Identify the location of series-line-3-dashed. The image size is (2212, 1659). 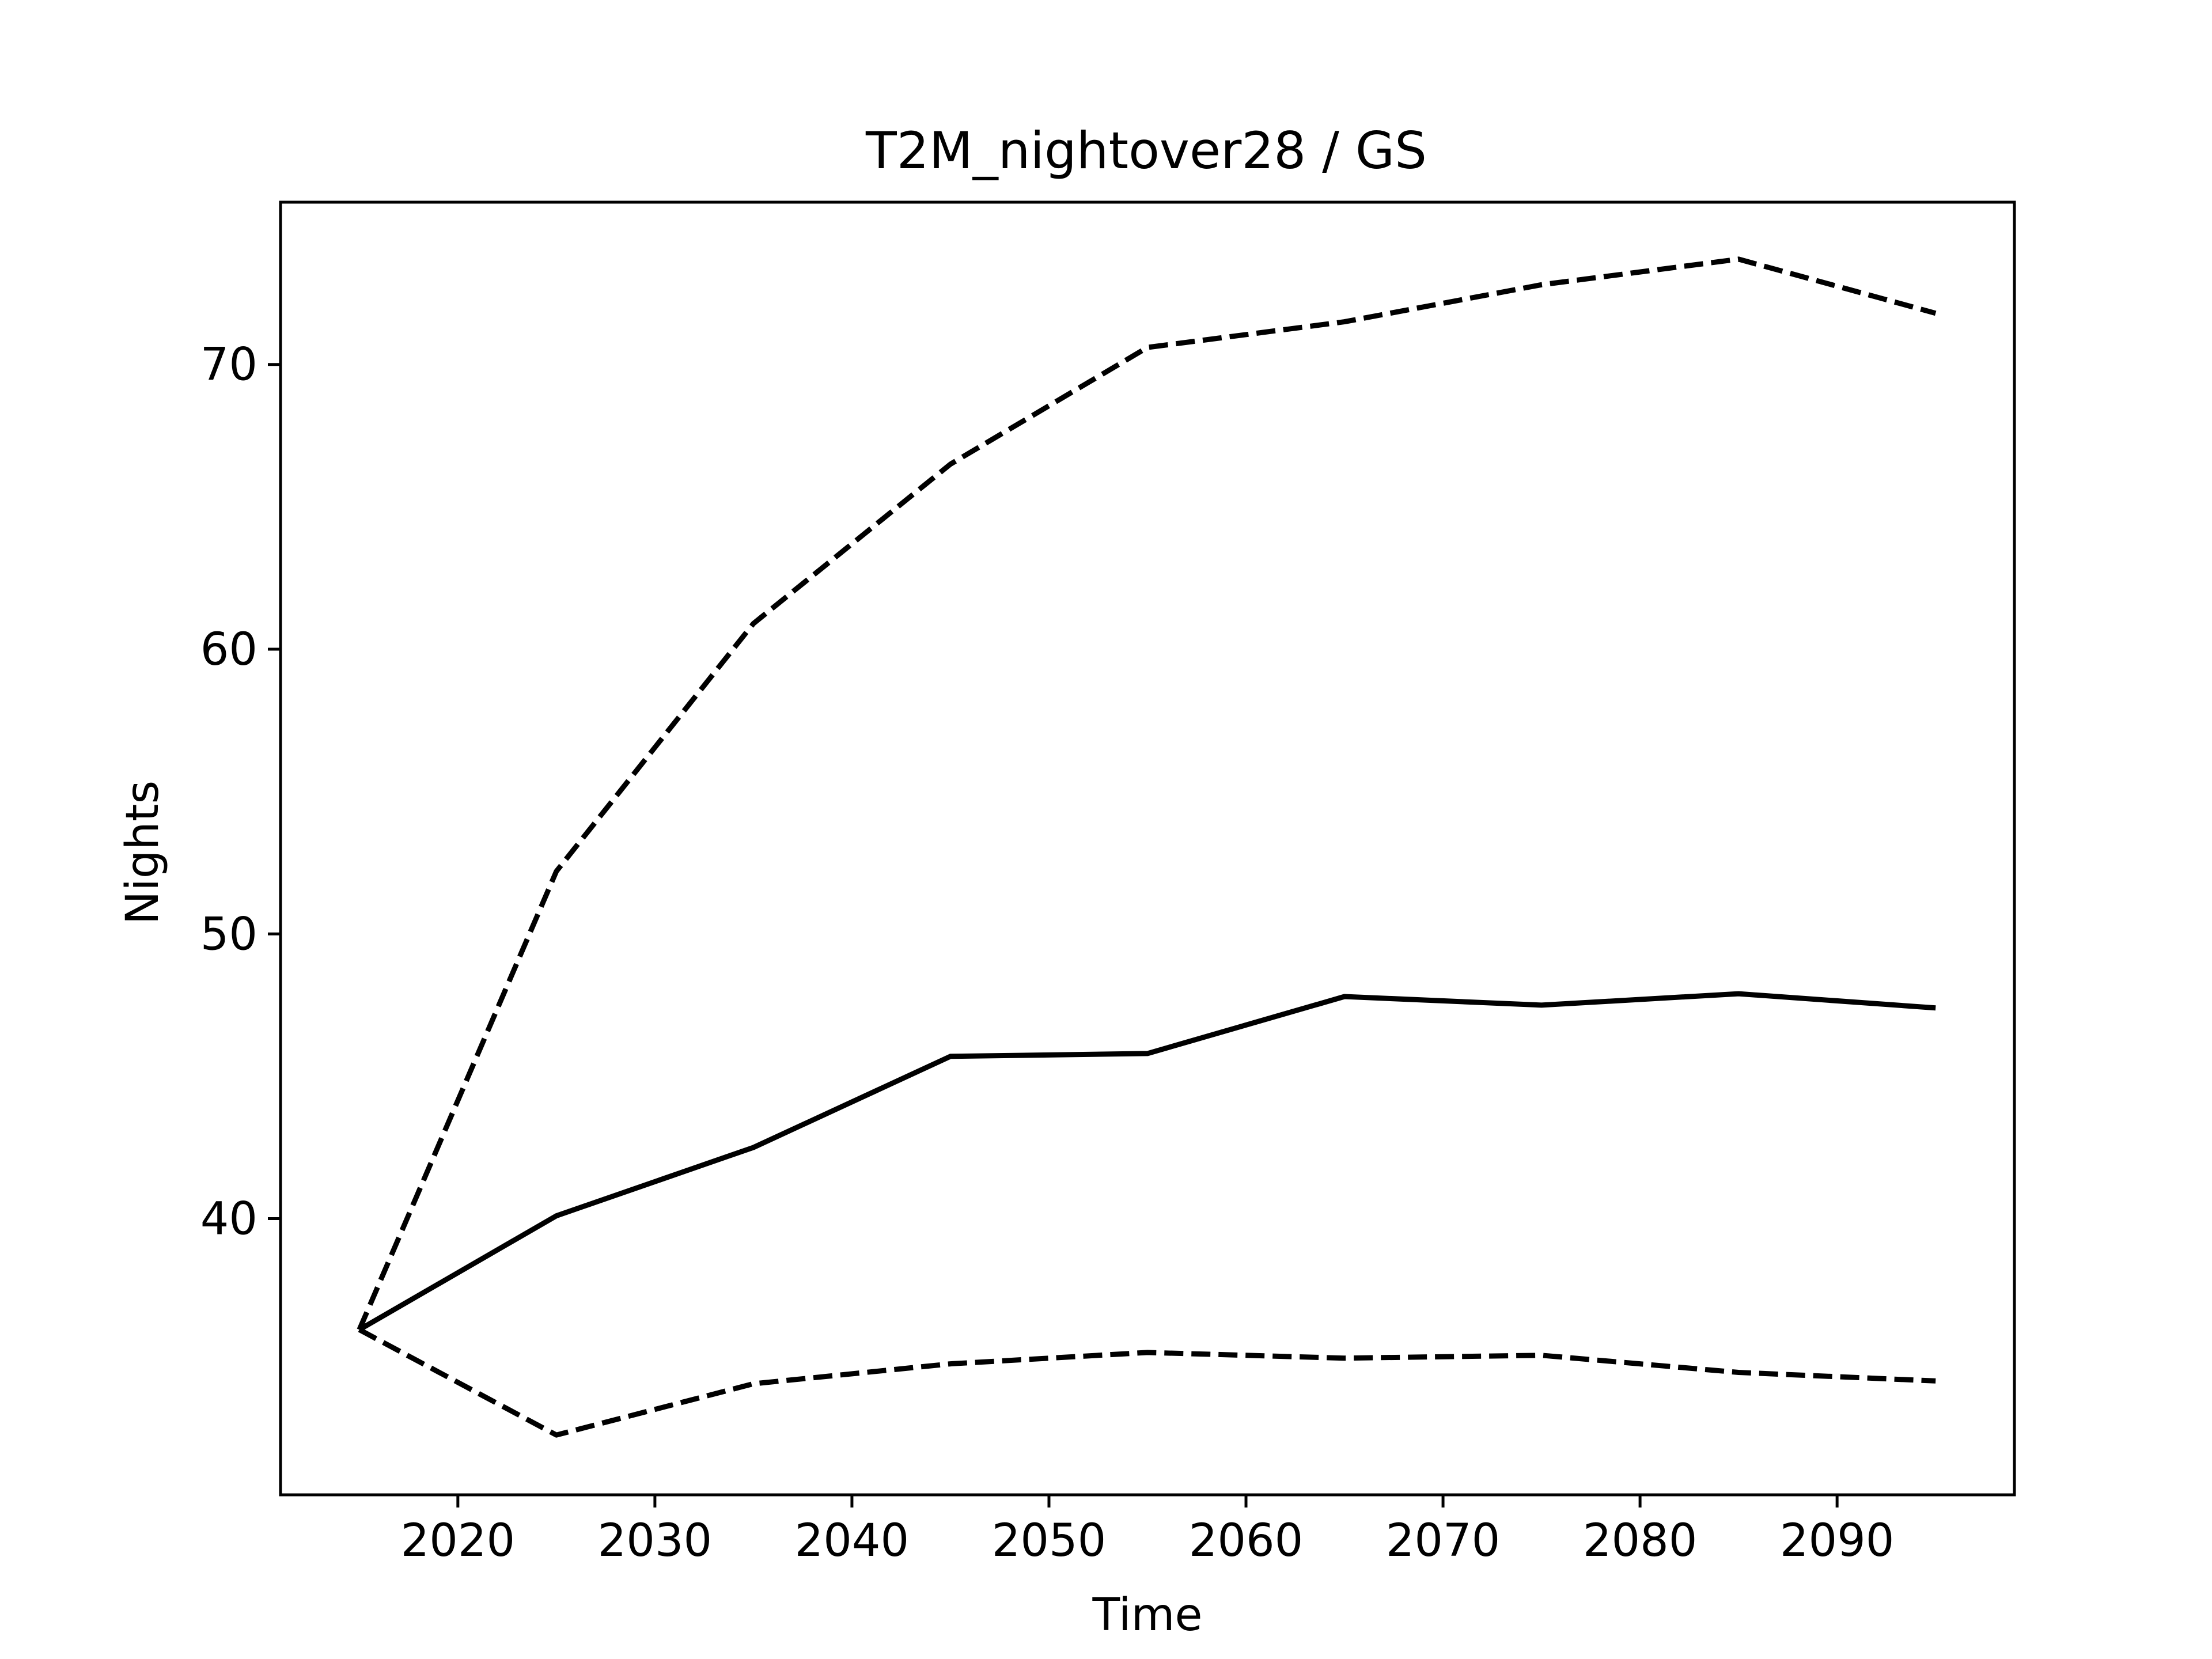
(1147, 1382).